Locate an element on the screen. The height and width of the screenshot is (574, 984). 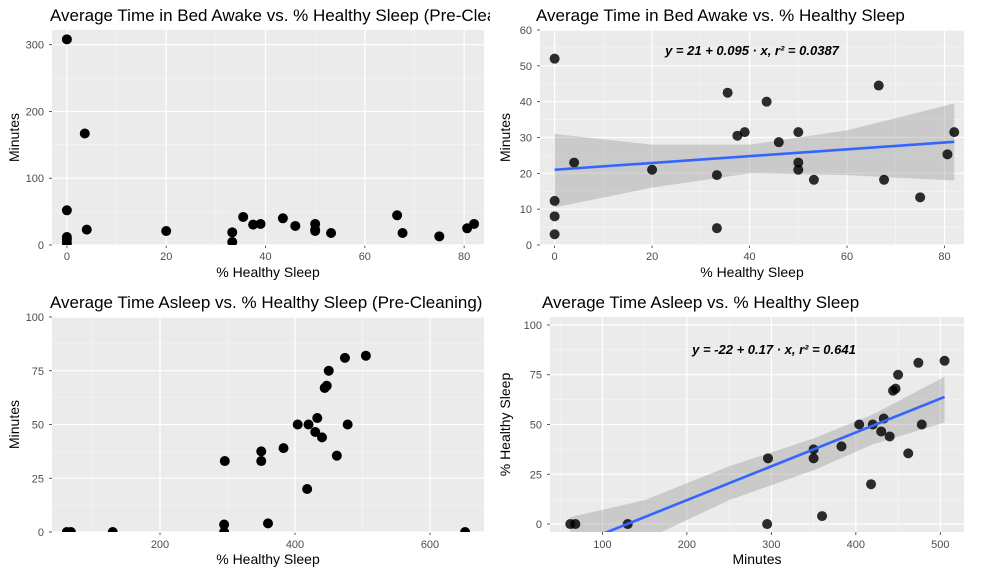
x-tick-label: 60 is located at coordinates (847, 257).